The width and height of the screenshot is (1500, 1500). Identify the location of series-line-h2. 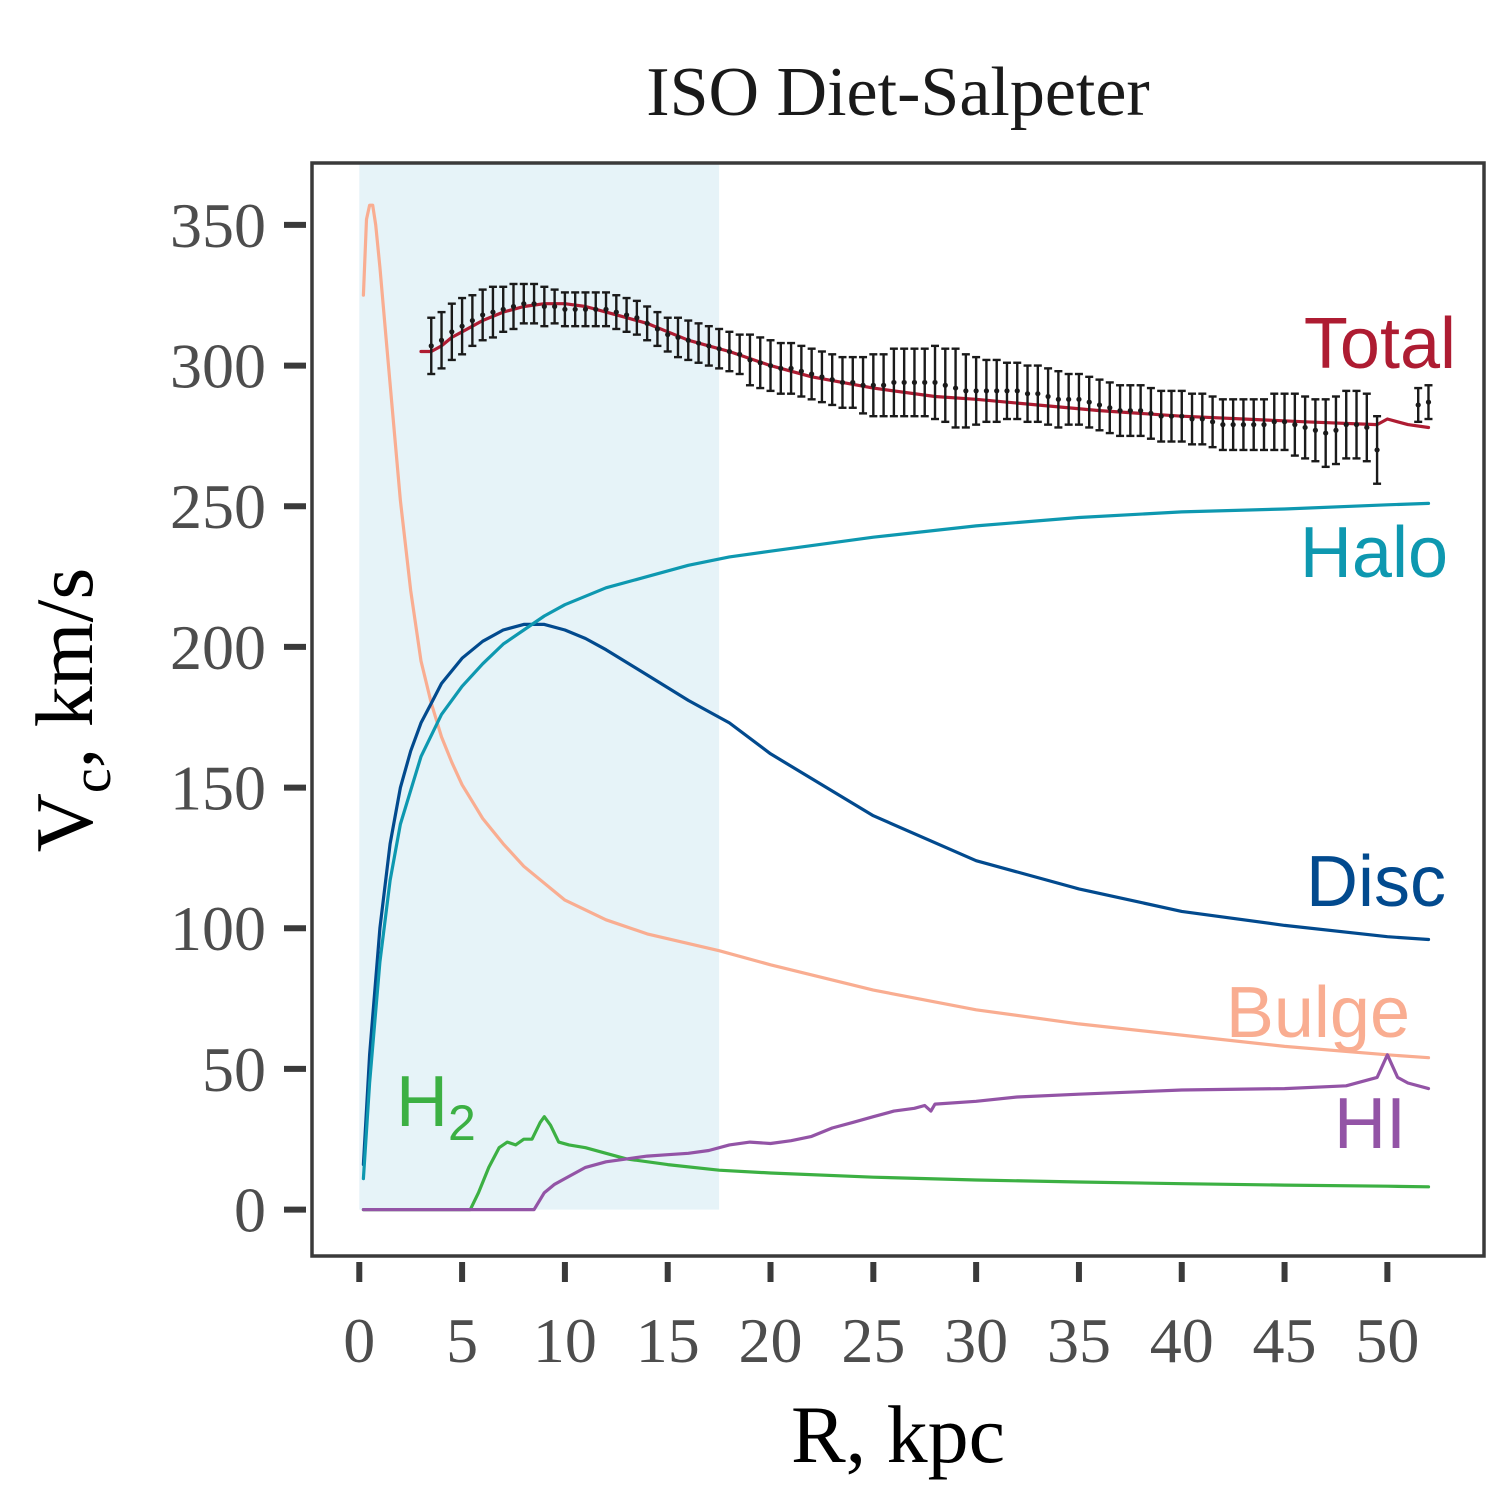
(896, 1163).